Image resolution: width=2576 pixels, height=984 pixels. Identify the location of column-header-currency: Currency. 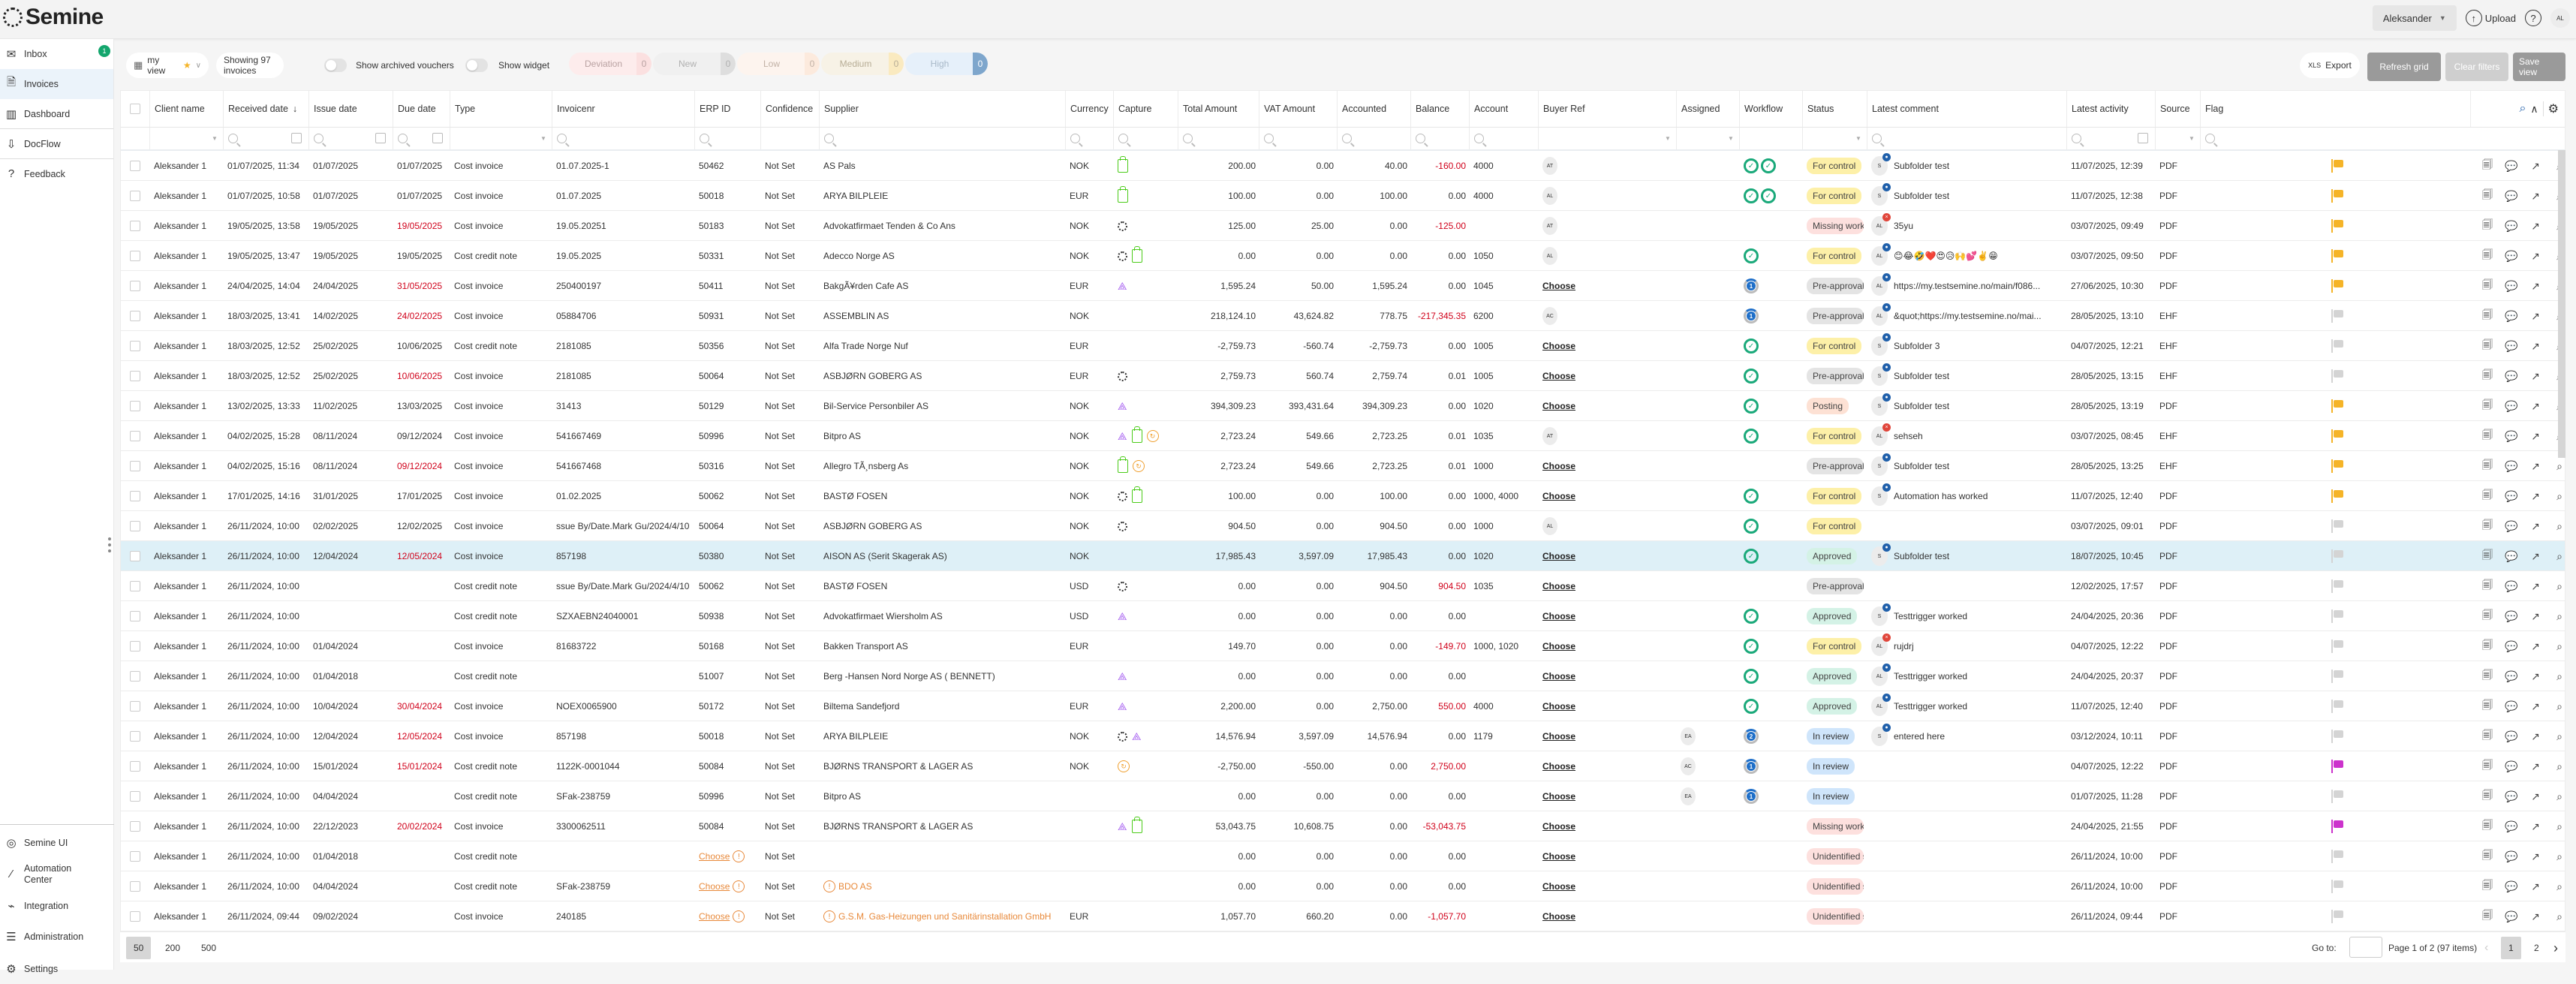
(1089, 109).